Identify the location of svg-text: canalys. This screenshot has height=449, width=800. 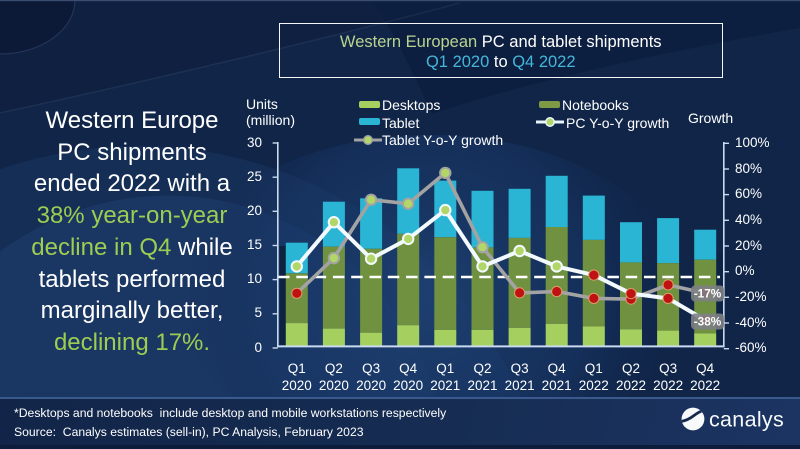
(746, 420).